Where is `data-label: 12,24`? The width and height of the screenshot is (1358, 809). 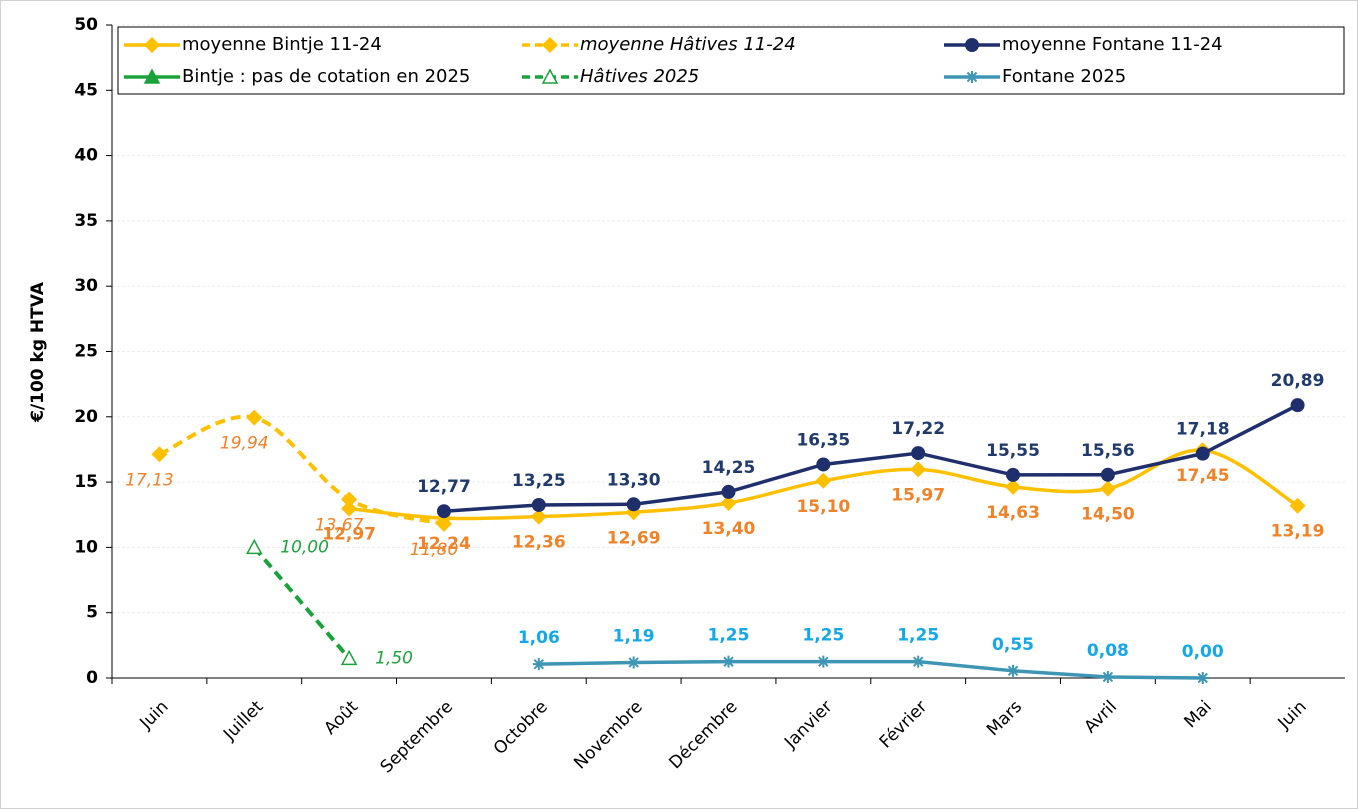
data-label: 12,24 is located at coordinates (444, 544).